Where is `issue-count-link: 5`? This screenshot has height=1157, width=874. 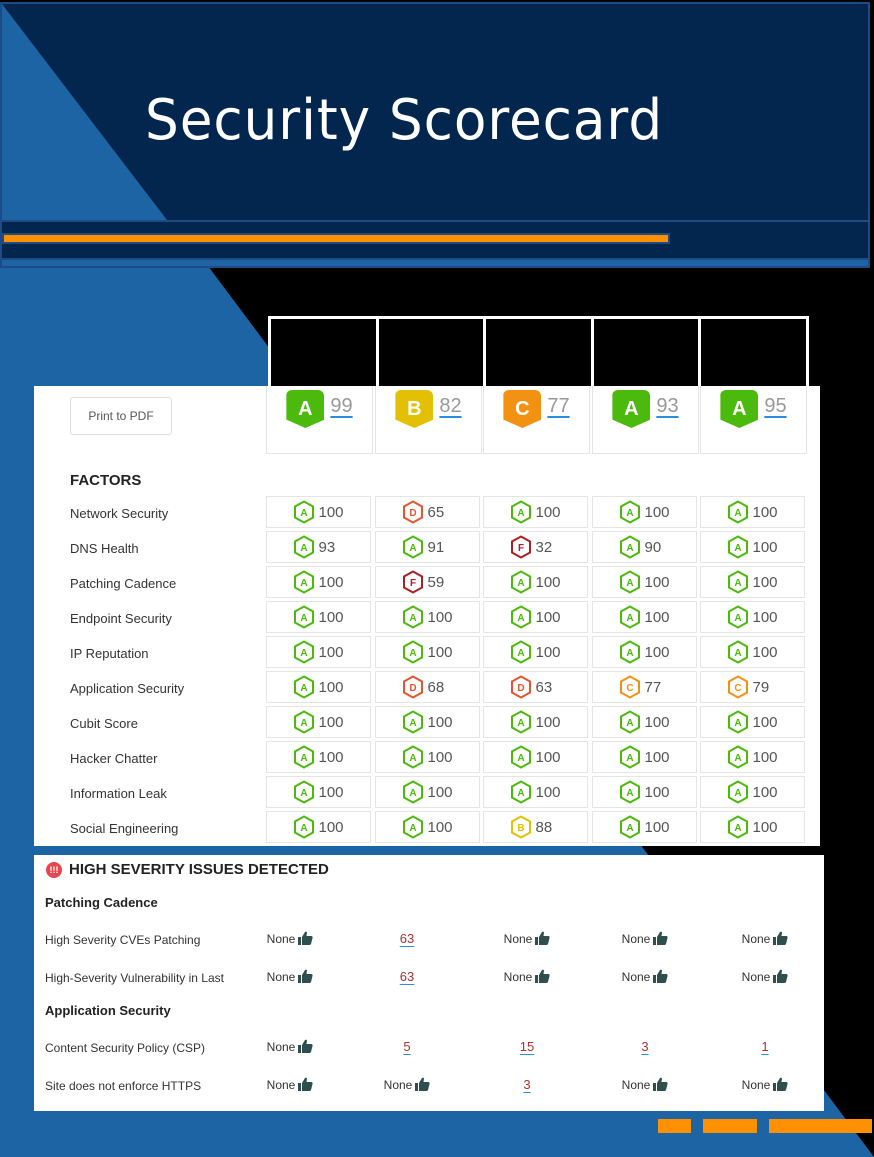
issue-count-link: 5 is located at coordinates (407, 1046).